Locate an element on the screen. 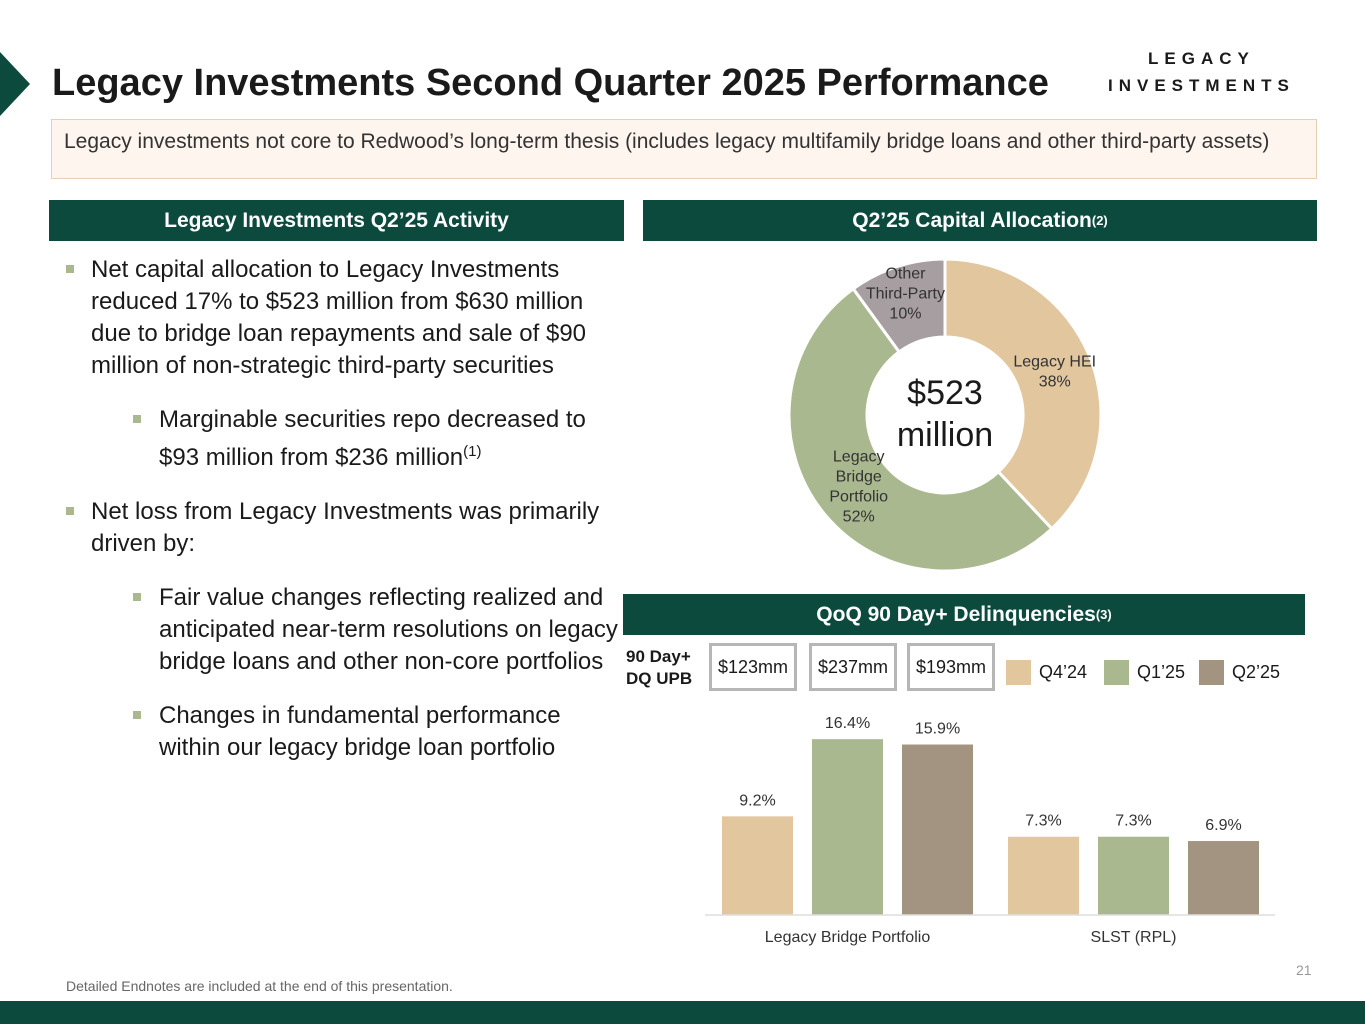 Image resolution: width=1365 pixels, height=1024 pixels. legend-q2: Q2’25 is located at coordinates (1239, 672).